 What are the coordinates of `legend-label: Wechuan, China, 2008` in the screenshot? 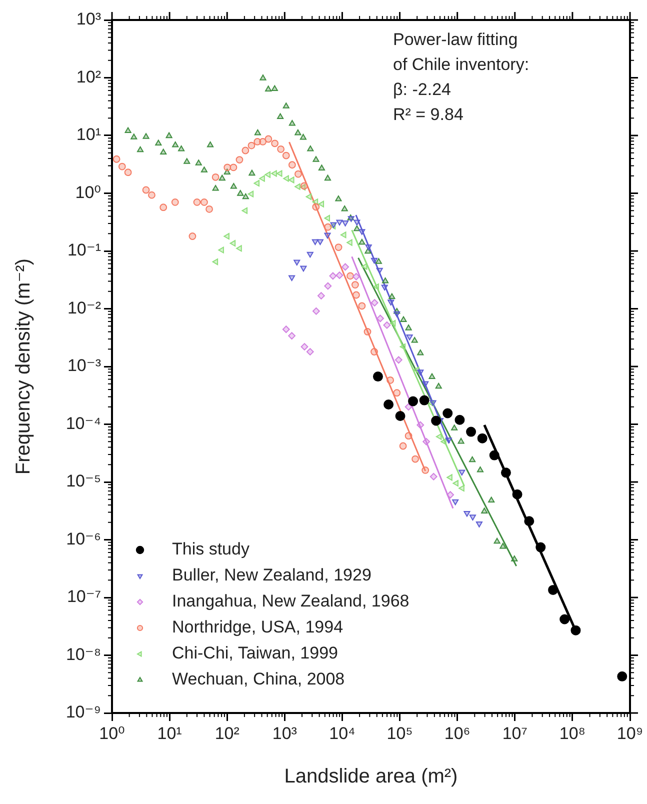 It's located at (258, 679).